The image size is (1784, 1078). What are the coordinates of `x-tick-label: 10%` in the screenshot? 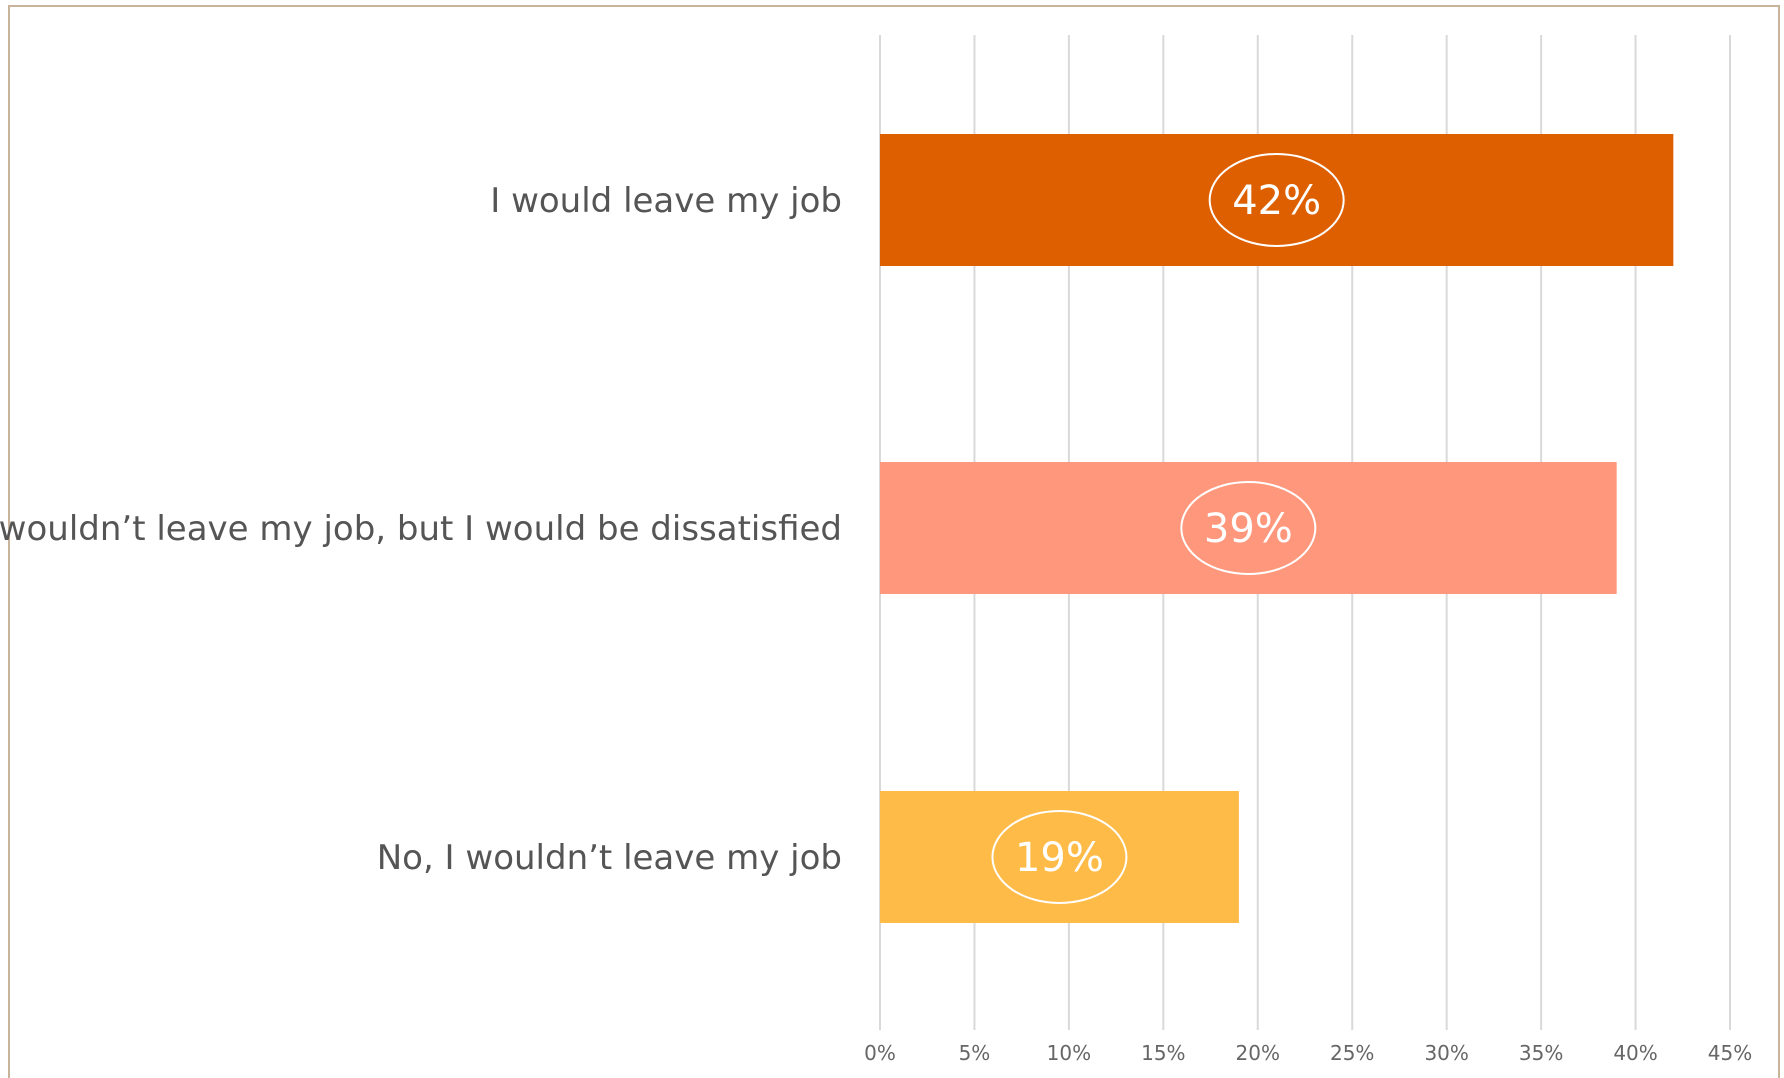 It's located at (1069, 1053).